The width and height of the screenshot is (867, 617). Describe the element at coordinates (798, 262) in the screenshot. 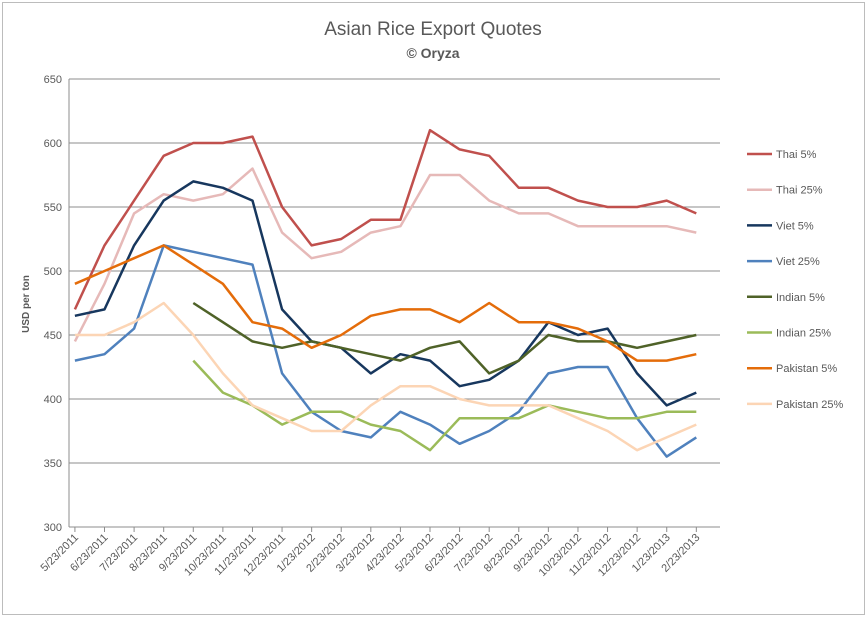

I see `legend-label: Viet 25%` at that location.